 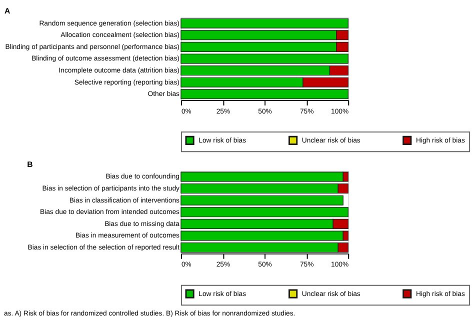 I want to click on text: B, so click(x=30, y=164).